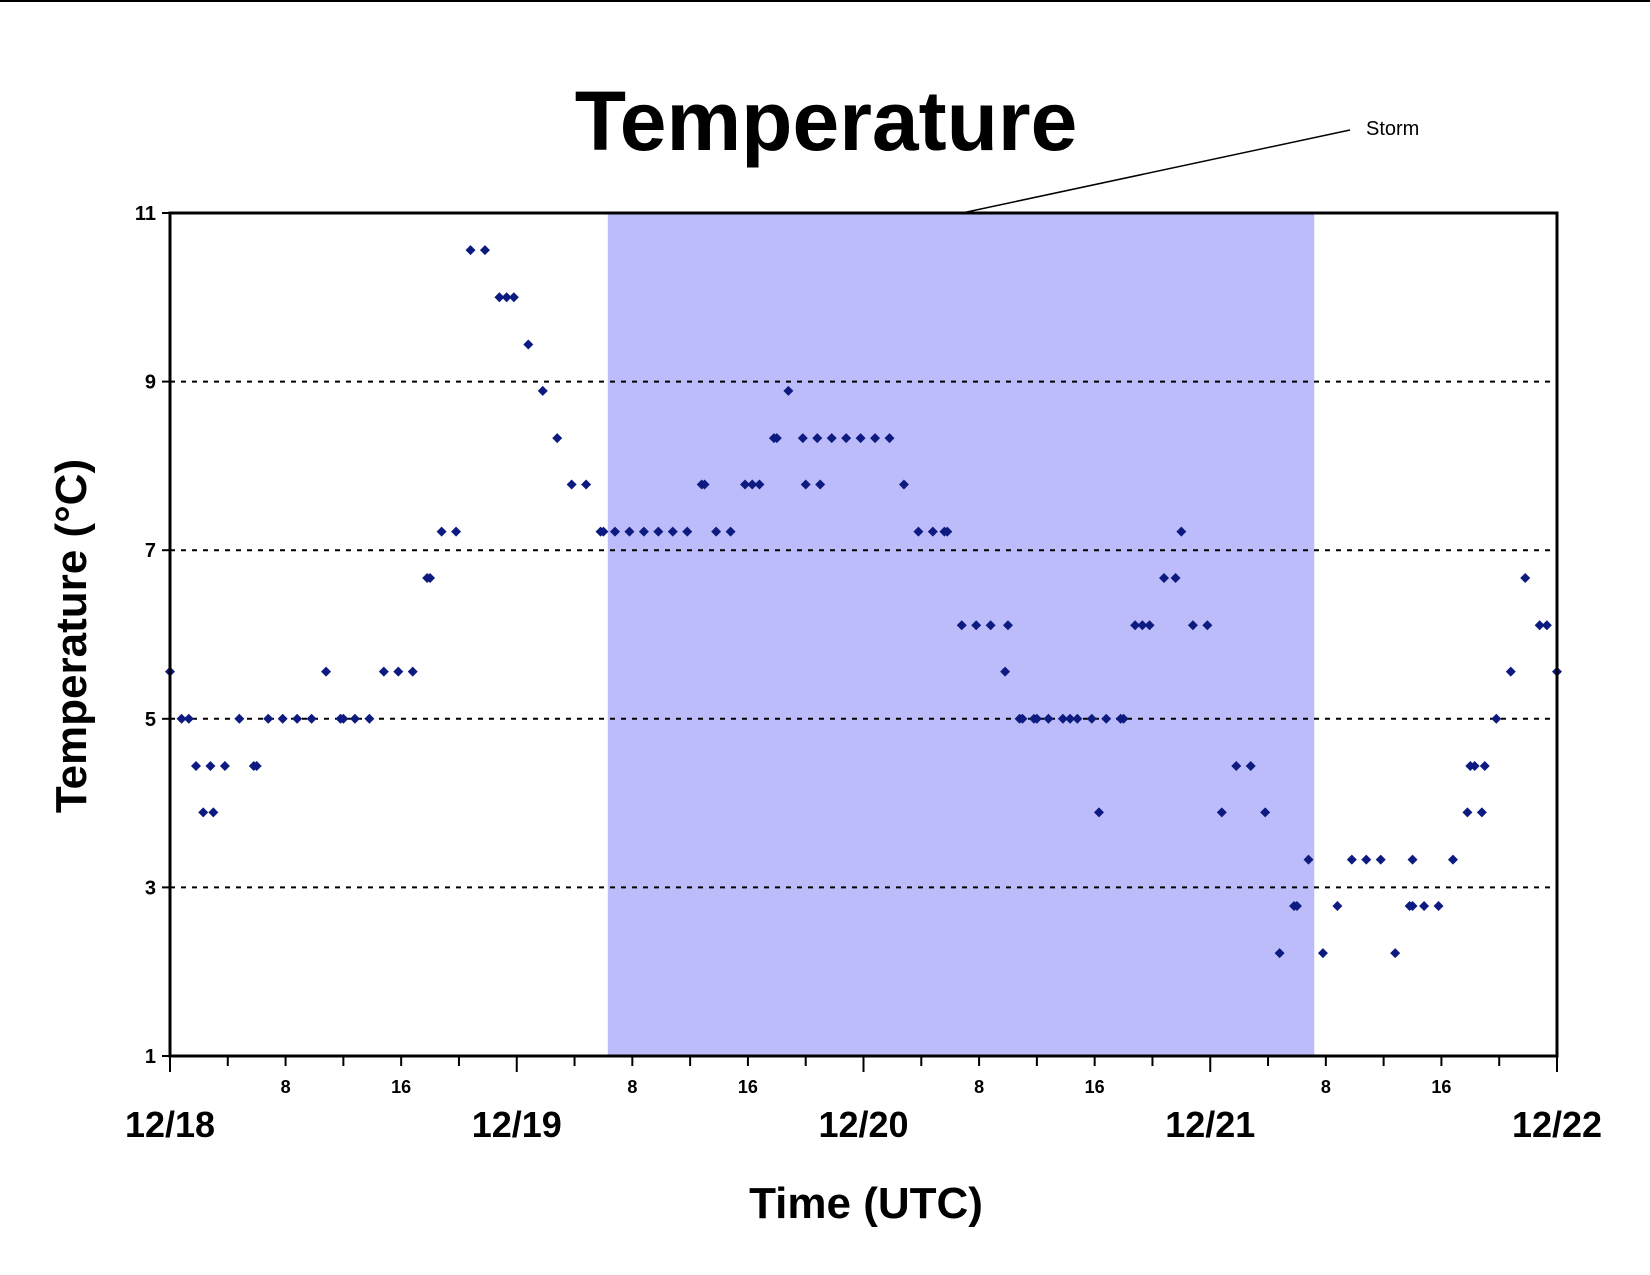 This screenshot has height=1275, width=1650. I want to click on y-tick-label-5: 5, so click(150, 720).